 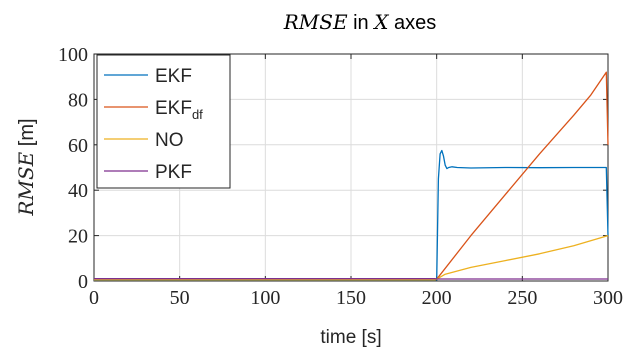 I want to click on legend-label: PKF, so click(x=173, y=172).